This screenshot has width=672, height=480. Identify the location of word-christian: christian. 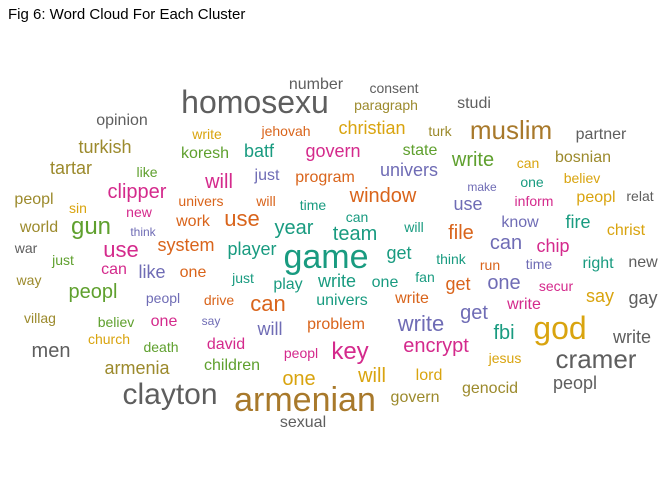
(372, 128).